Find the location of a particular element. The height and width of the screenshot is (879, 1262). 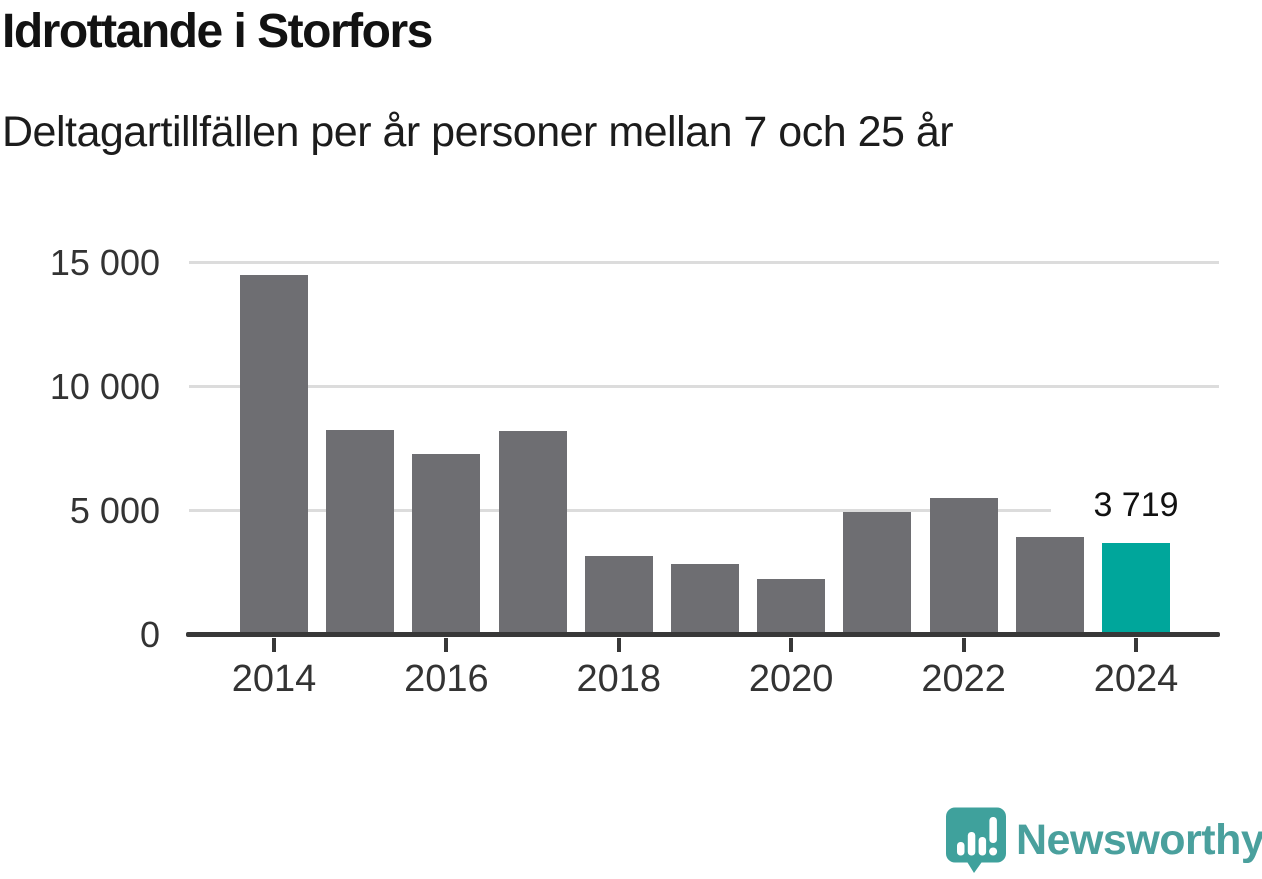

y-axis-label-10000: 10 000 is located at coordinates (104, 386).